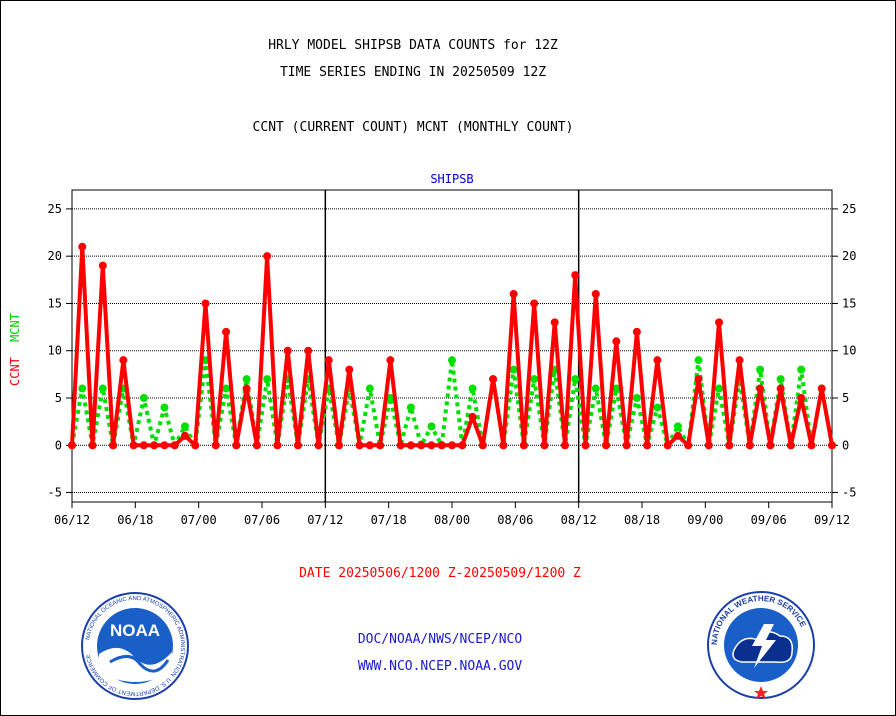 This screenshot has height=716, width=896. Describe the element at coordinates (55, 493) in the screenshot. I see `y-tick-label-left: -5` at that location.